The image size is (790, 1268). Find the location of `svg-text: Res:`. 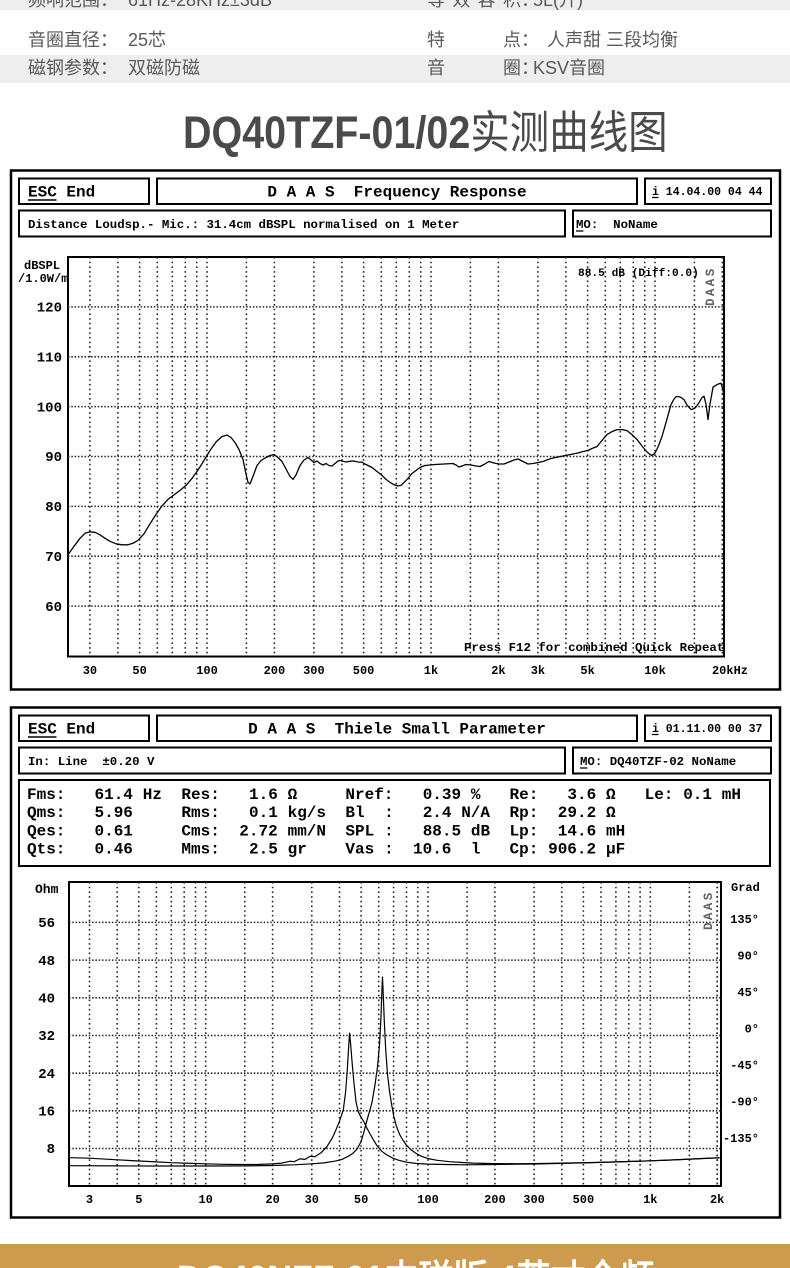

svg-text: Res: is located at coordinates (200, 795).